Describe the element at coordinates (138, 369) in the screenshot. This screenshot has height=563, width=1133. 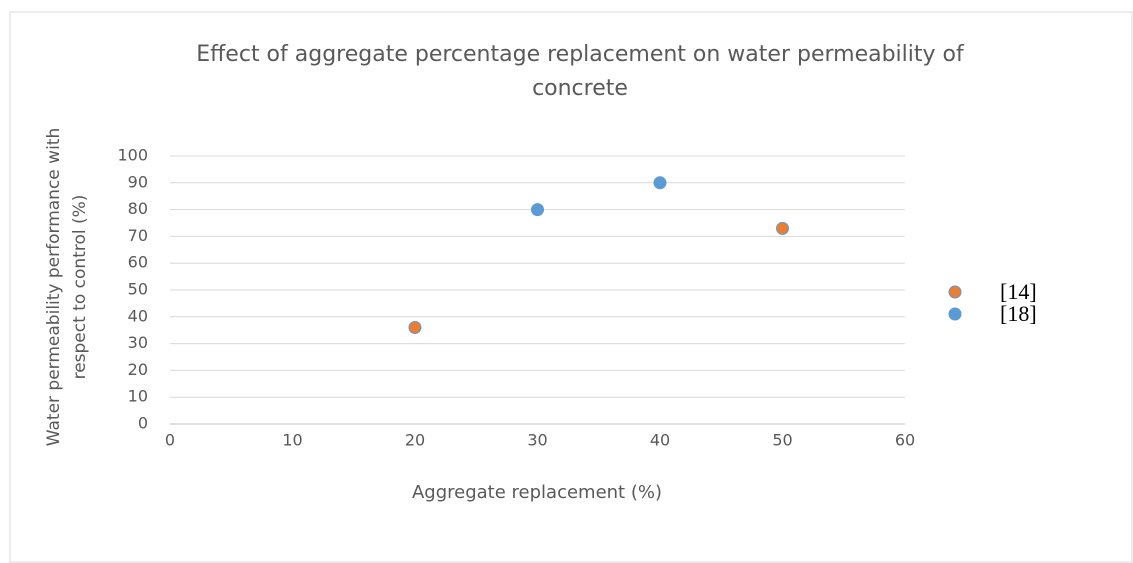
I see `y-tick-label: 20` at that location.